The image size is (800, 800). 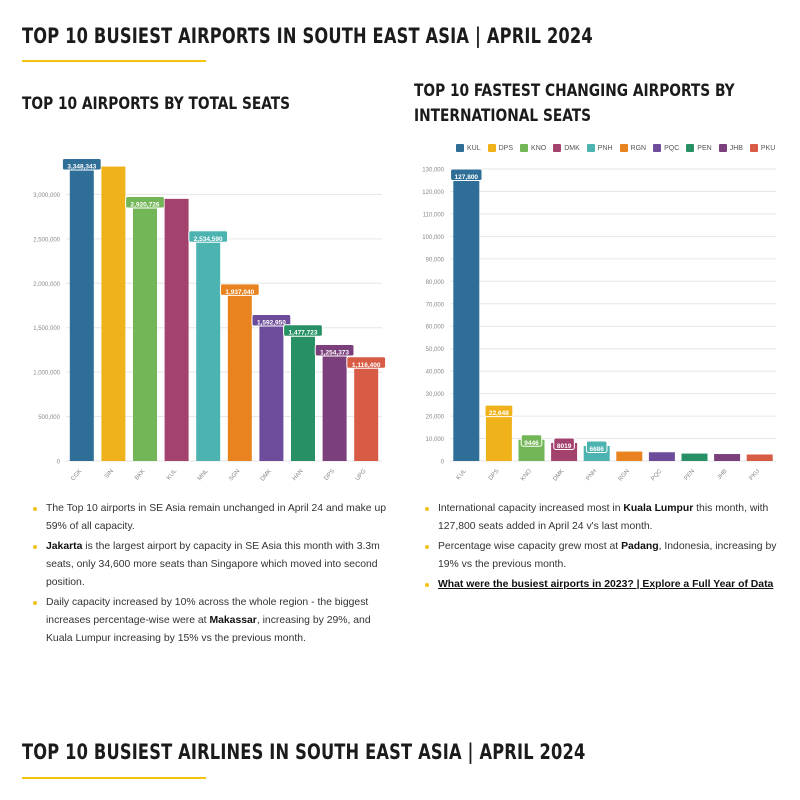 What do you see at coordinates (533, 148) in the screenshot?
I see `legend-item-kno: KNO` at bounding box center [533, 148].